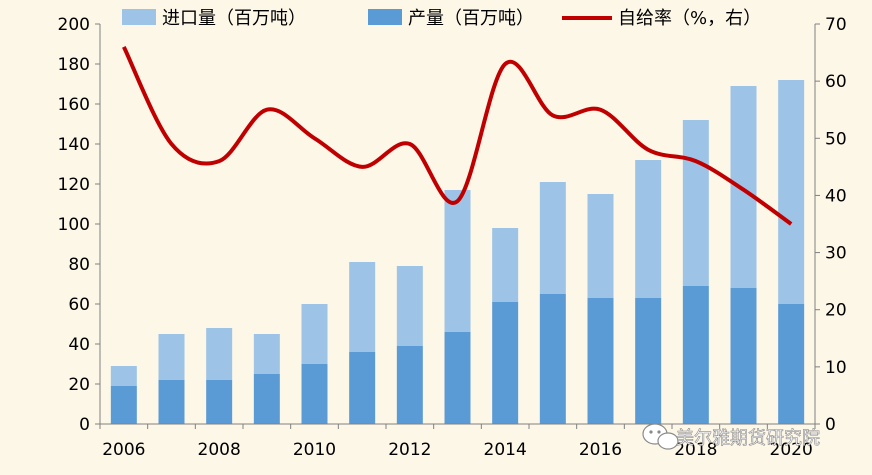 The image size is (872, 475). Describe the element at coordinates (836, 254) in the screenshot. I see `y-right-tick-label: 30` at that location.